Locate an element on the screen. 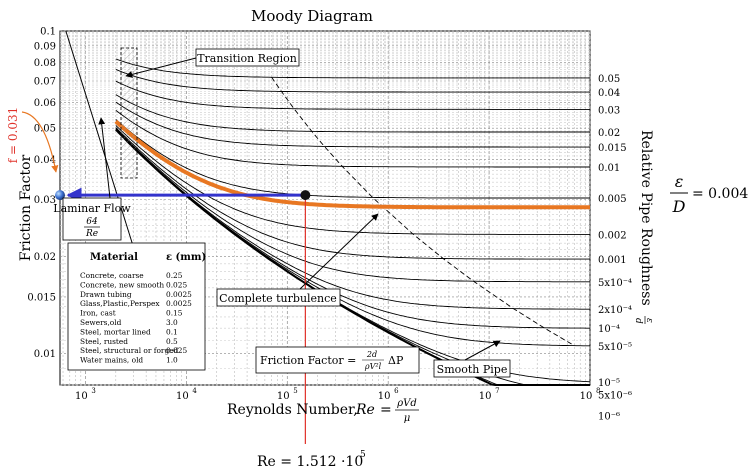 The width and height of the screenshot is (751, 472). roughness-label: 5x10⁻⁶ is located at coordinates (615, 396).